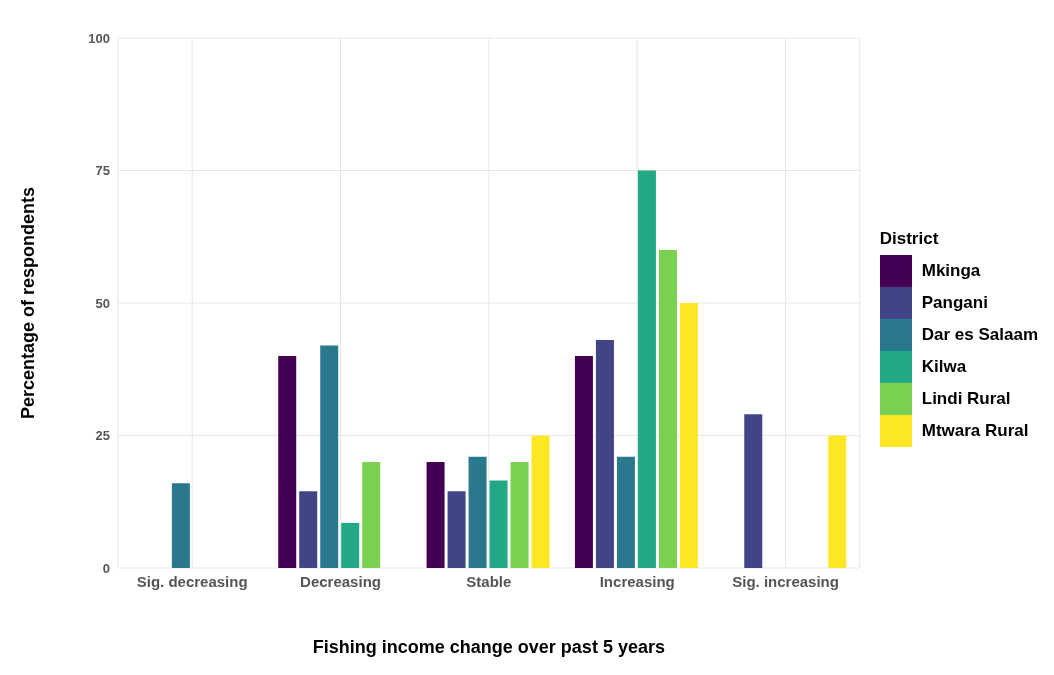  I want to click on y-tick-label: 0, so click(106, 568).